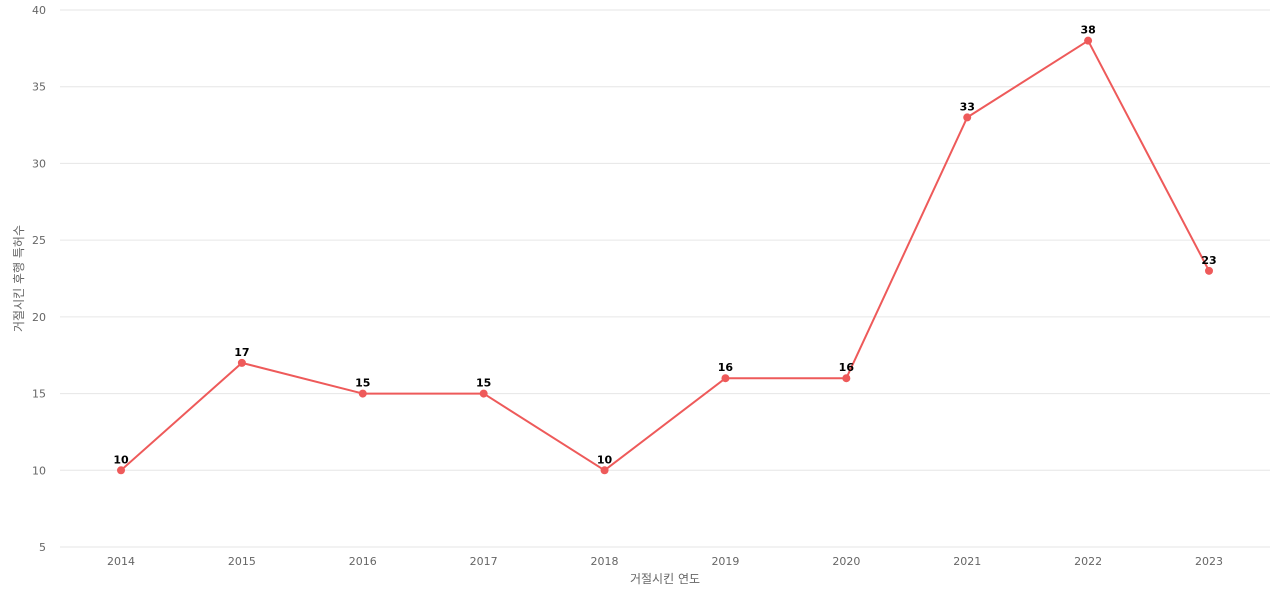  What do you see at coordinates (242, 561) in the screenshot?
I see `x-tick-label: 2015` at bounding box center [242, 561].